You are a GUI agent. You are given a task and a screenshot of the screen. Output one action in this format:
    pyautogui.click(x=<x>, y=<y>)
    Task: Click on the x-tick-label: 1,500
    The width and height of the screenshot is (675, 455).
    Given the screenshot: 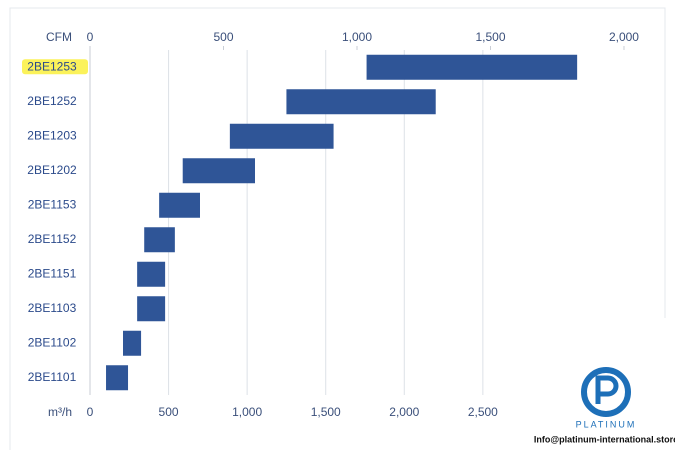 What is the action you would take?
    pyautogui.click(x=326, y=412)
    